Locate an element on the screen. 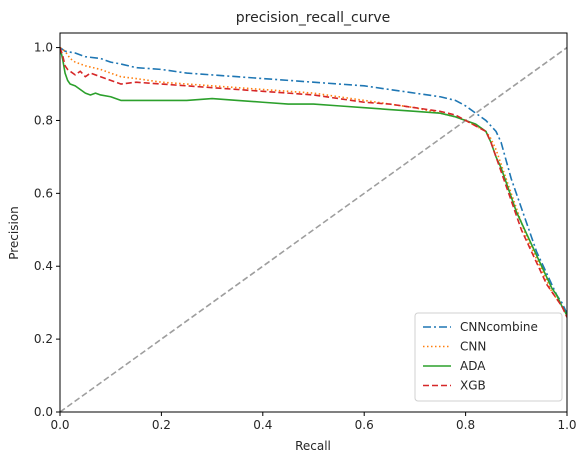 This screenshot has width=579, height=459. legend-label-cnncombine: CNNcombine is located at coordinates (499, 327).